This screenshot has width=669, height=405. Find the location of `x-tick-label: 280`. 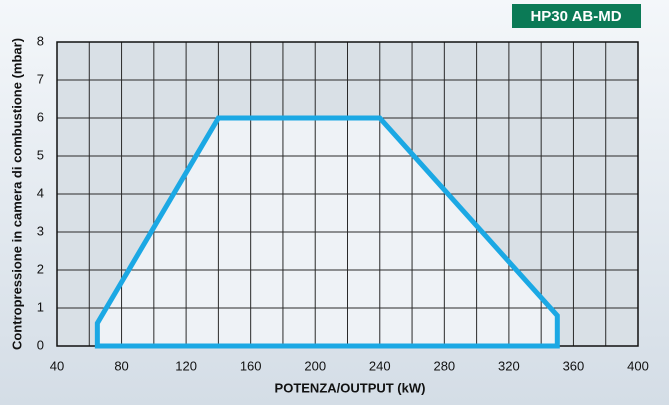

x-tick-label: 280 is located at coordinates (444, 365).